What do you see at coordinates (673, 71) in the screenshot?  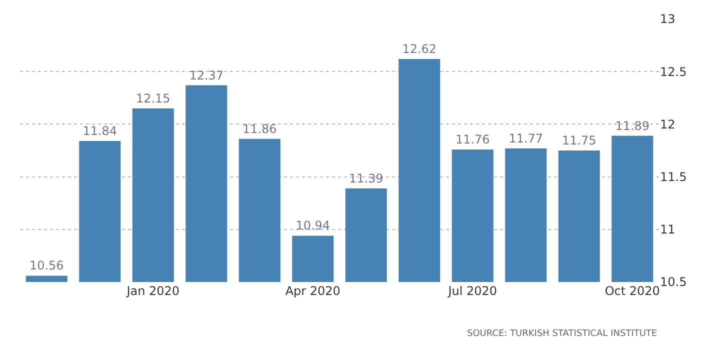 I see `y-tick-label: 12.5` at bounding box center [673, 71].